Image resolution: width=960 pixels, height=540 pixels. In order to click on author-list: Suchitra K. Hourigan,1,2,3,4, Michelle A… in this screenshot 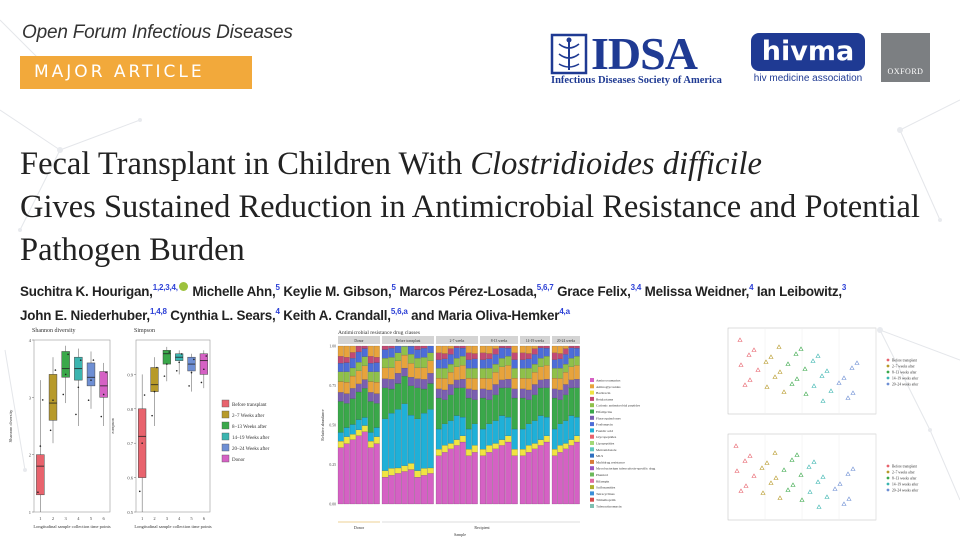, I will do `click(480, 302)`.